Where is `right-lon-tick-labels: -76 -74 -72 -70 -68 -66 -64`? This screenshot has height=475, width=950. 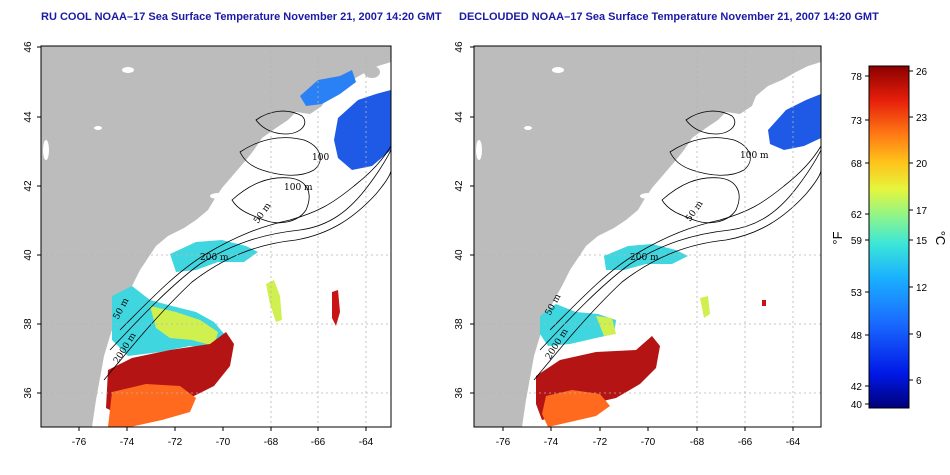 right-lon-tick-labels: -76 -74 -72 -70 -68 -66 -64 is located at coordinates (648, 442).